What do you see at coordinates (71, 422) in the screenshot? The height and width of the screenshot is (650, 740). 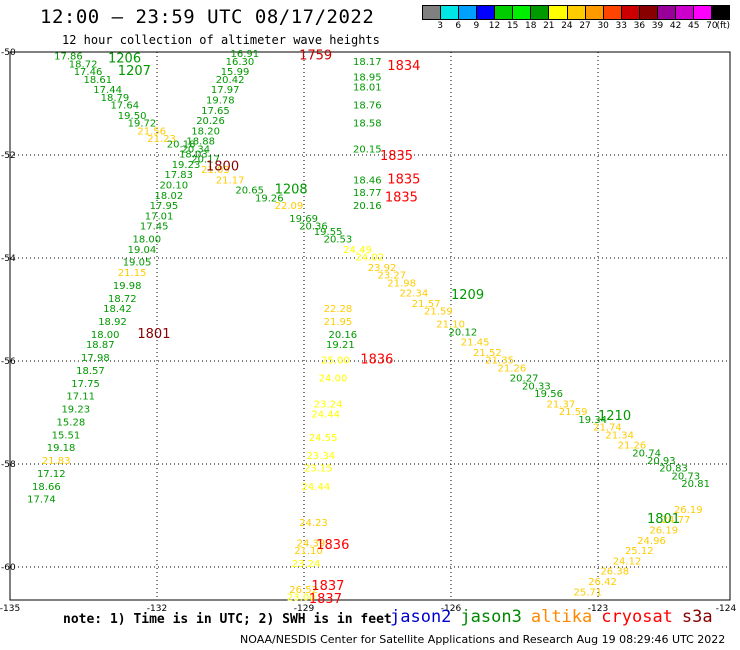 I see `wave-height-label: 15.28` at bounding box center [71, 422].